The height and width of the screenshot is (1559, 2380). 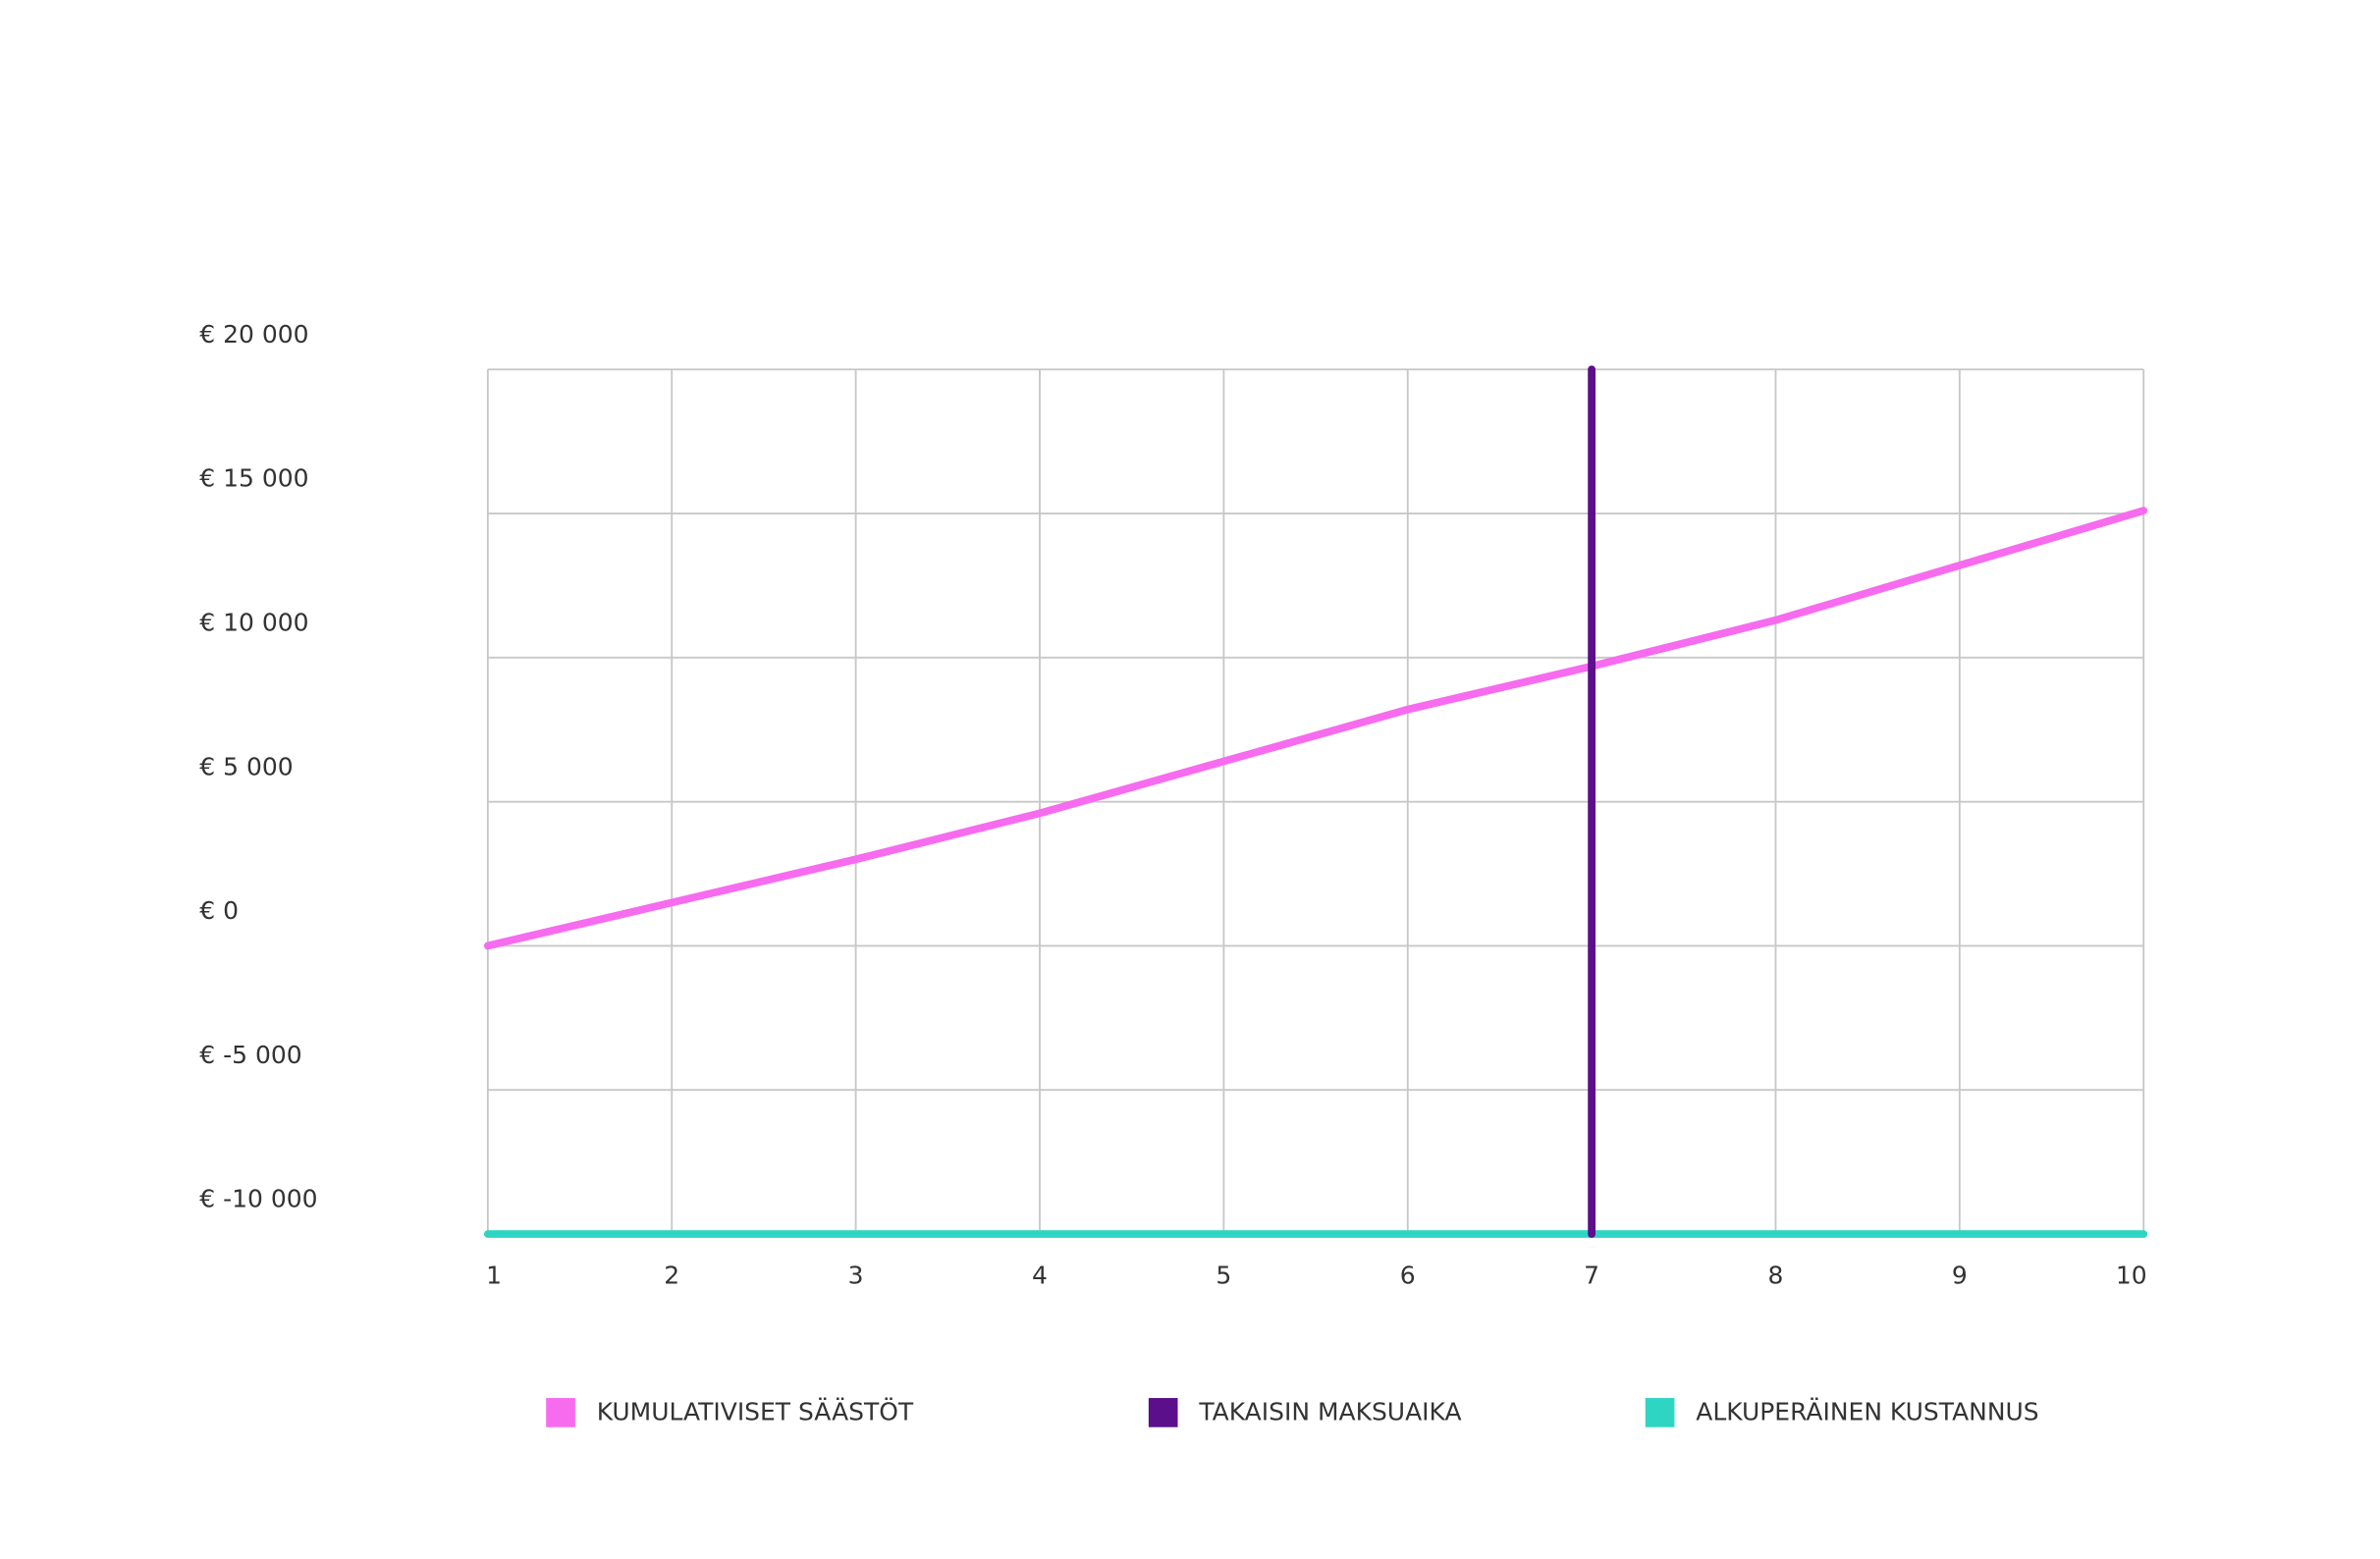 I want to click on x-tick-label: 9, so click(x=1960, y=1276).